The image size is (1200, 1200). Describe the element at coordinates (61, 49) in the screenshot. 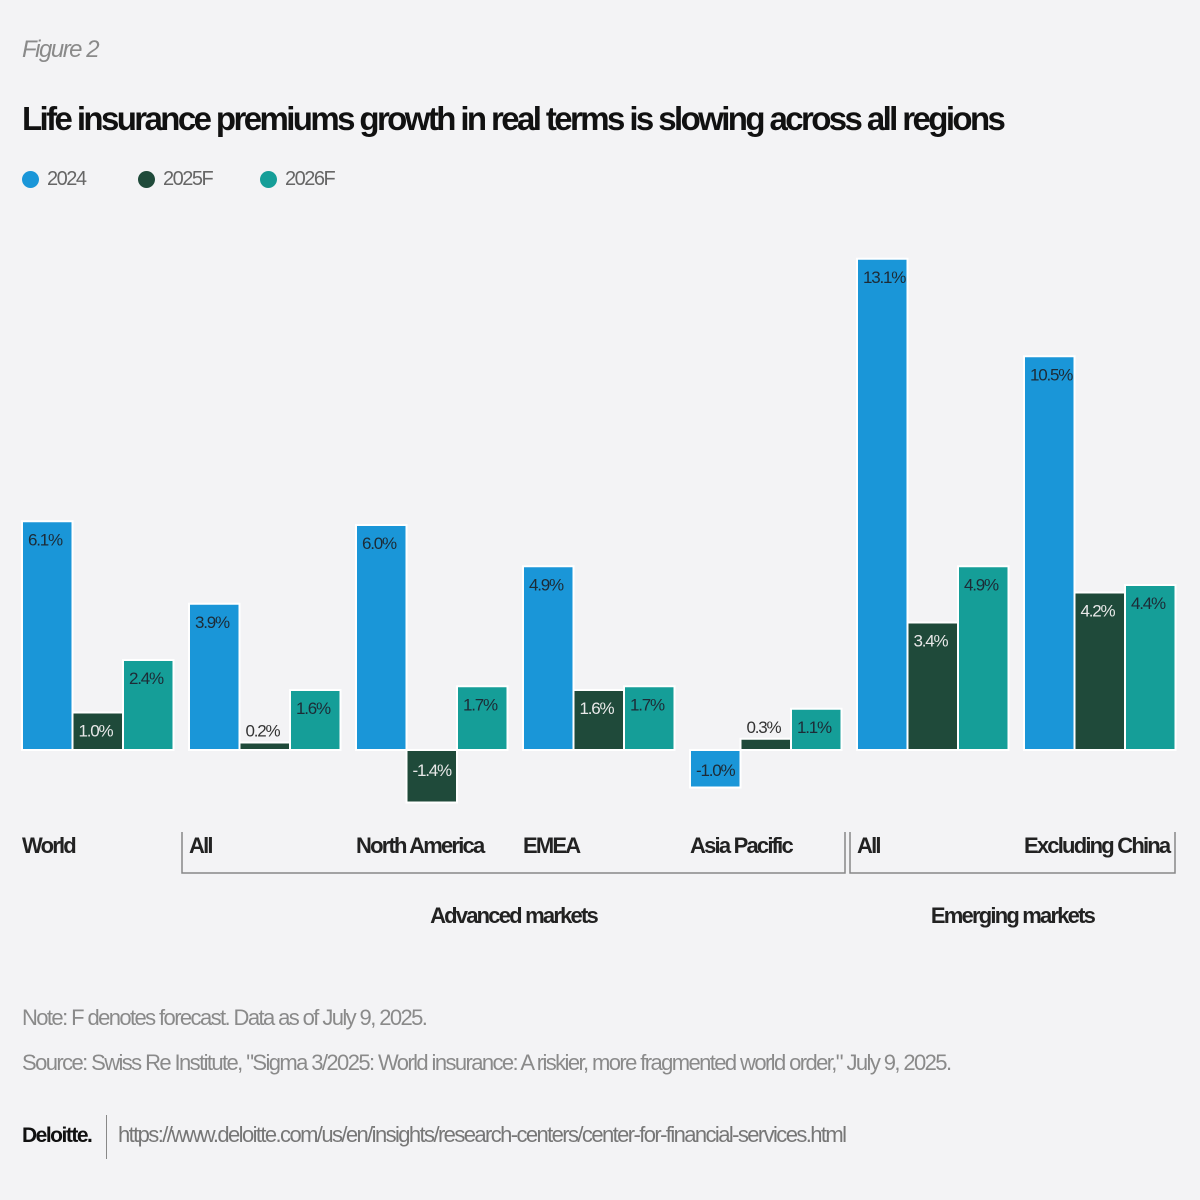

I see `figure-label: Figure 2` at that location.